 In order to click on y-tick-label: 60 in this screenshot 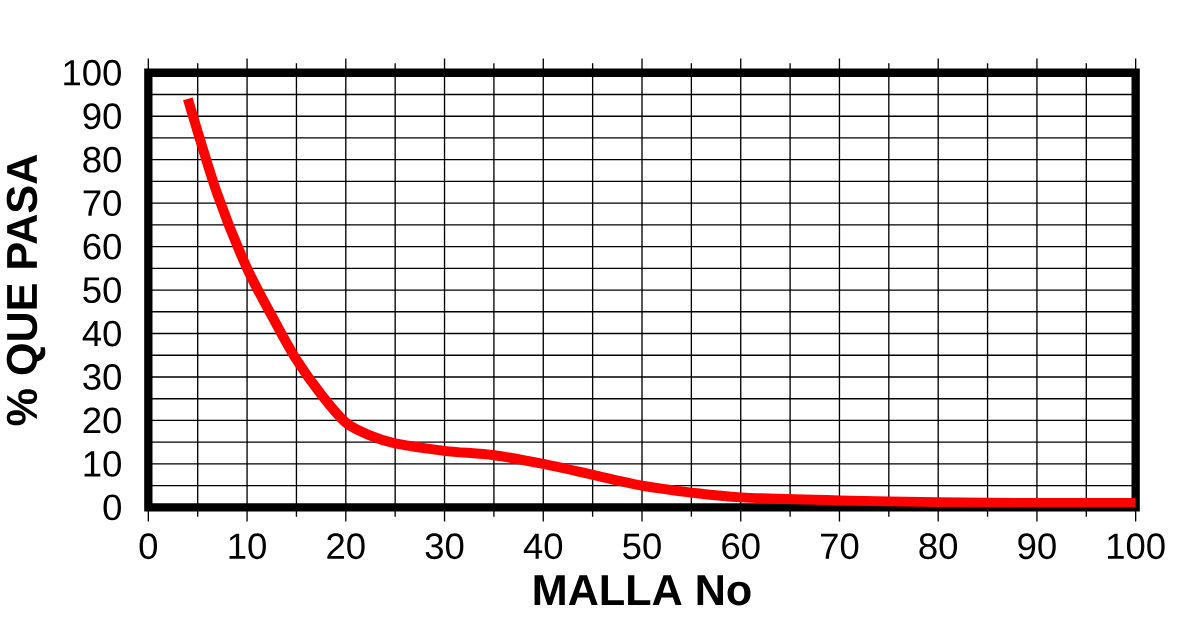, I will do `click(102, 246)`.